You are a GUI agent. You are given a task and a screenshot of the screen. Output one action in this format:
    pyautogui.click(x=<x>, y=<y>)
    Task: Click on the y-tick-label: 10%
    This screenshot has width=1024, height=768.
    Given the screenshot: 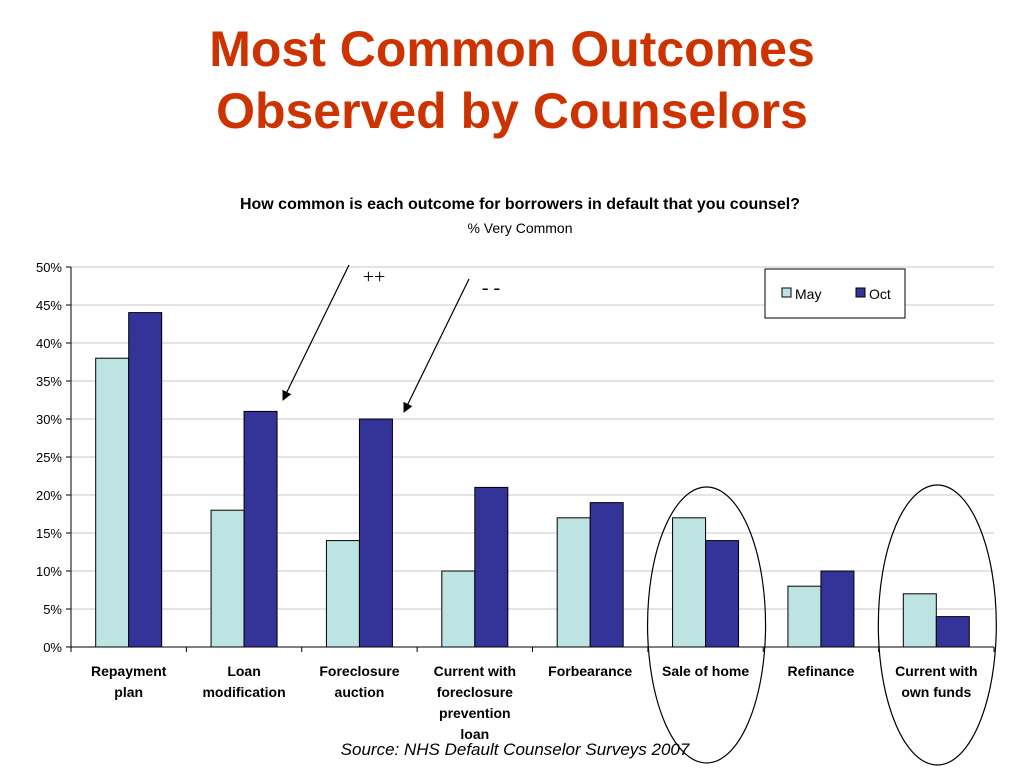 What is the action you would take?
    pyautogui.click(x=49, y=571)
    